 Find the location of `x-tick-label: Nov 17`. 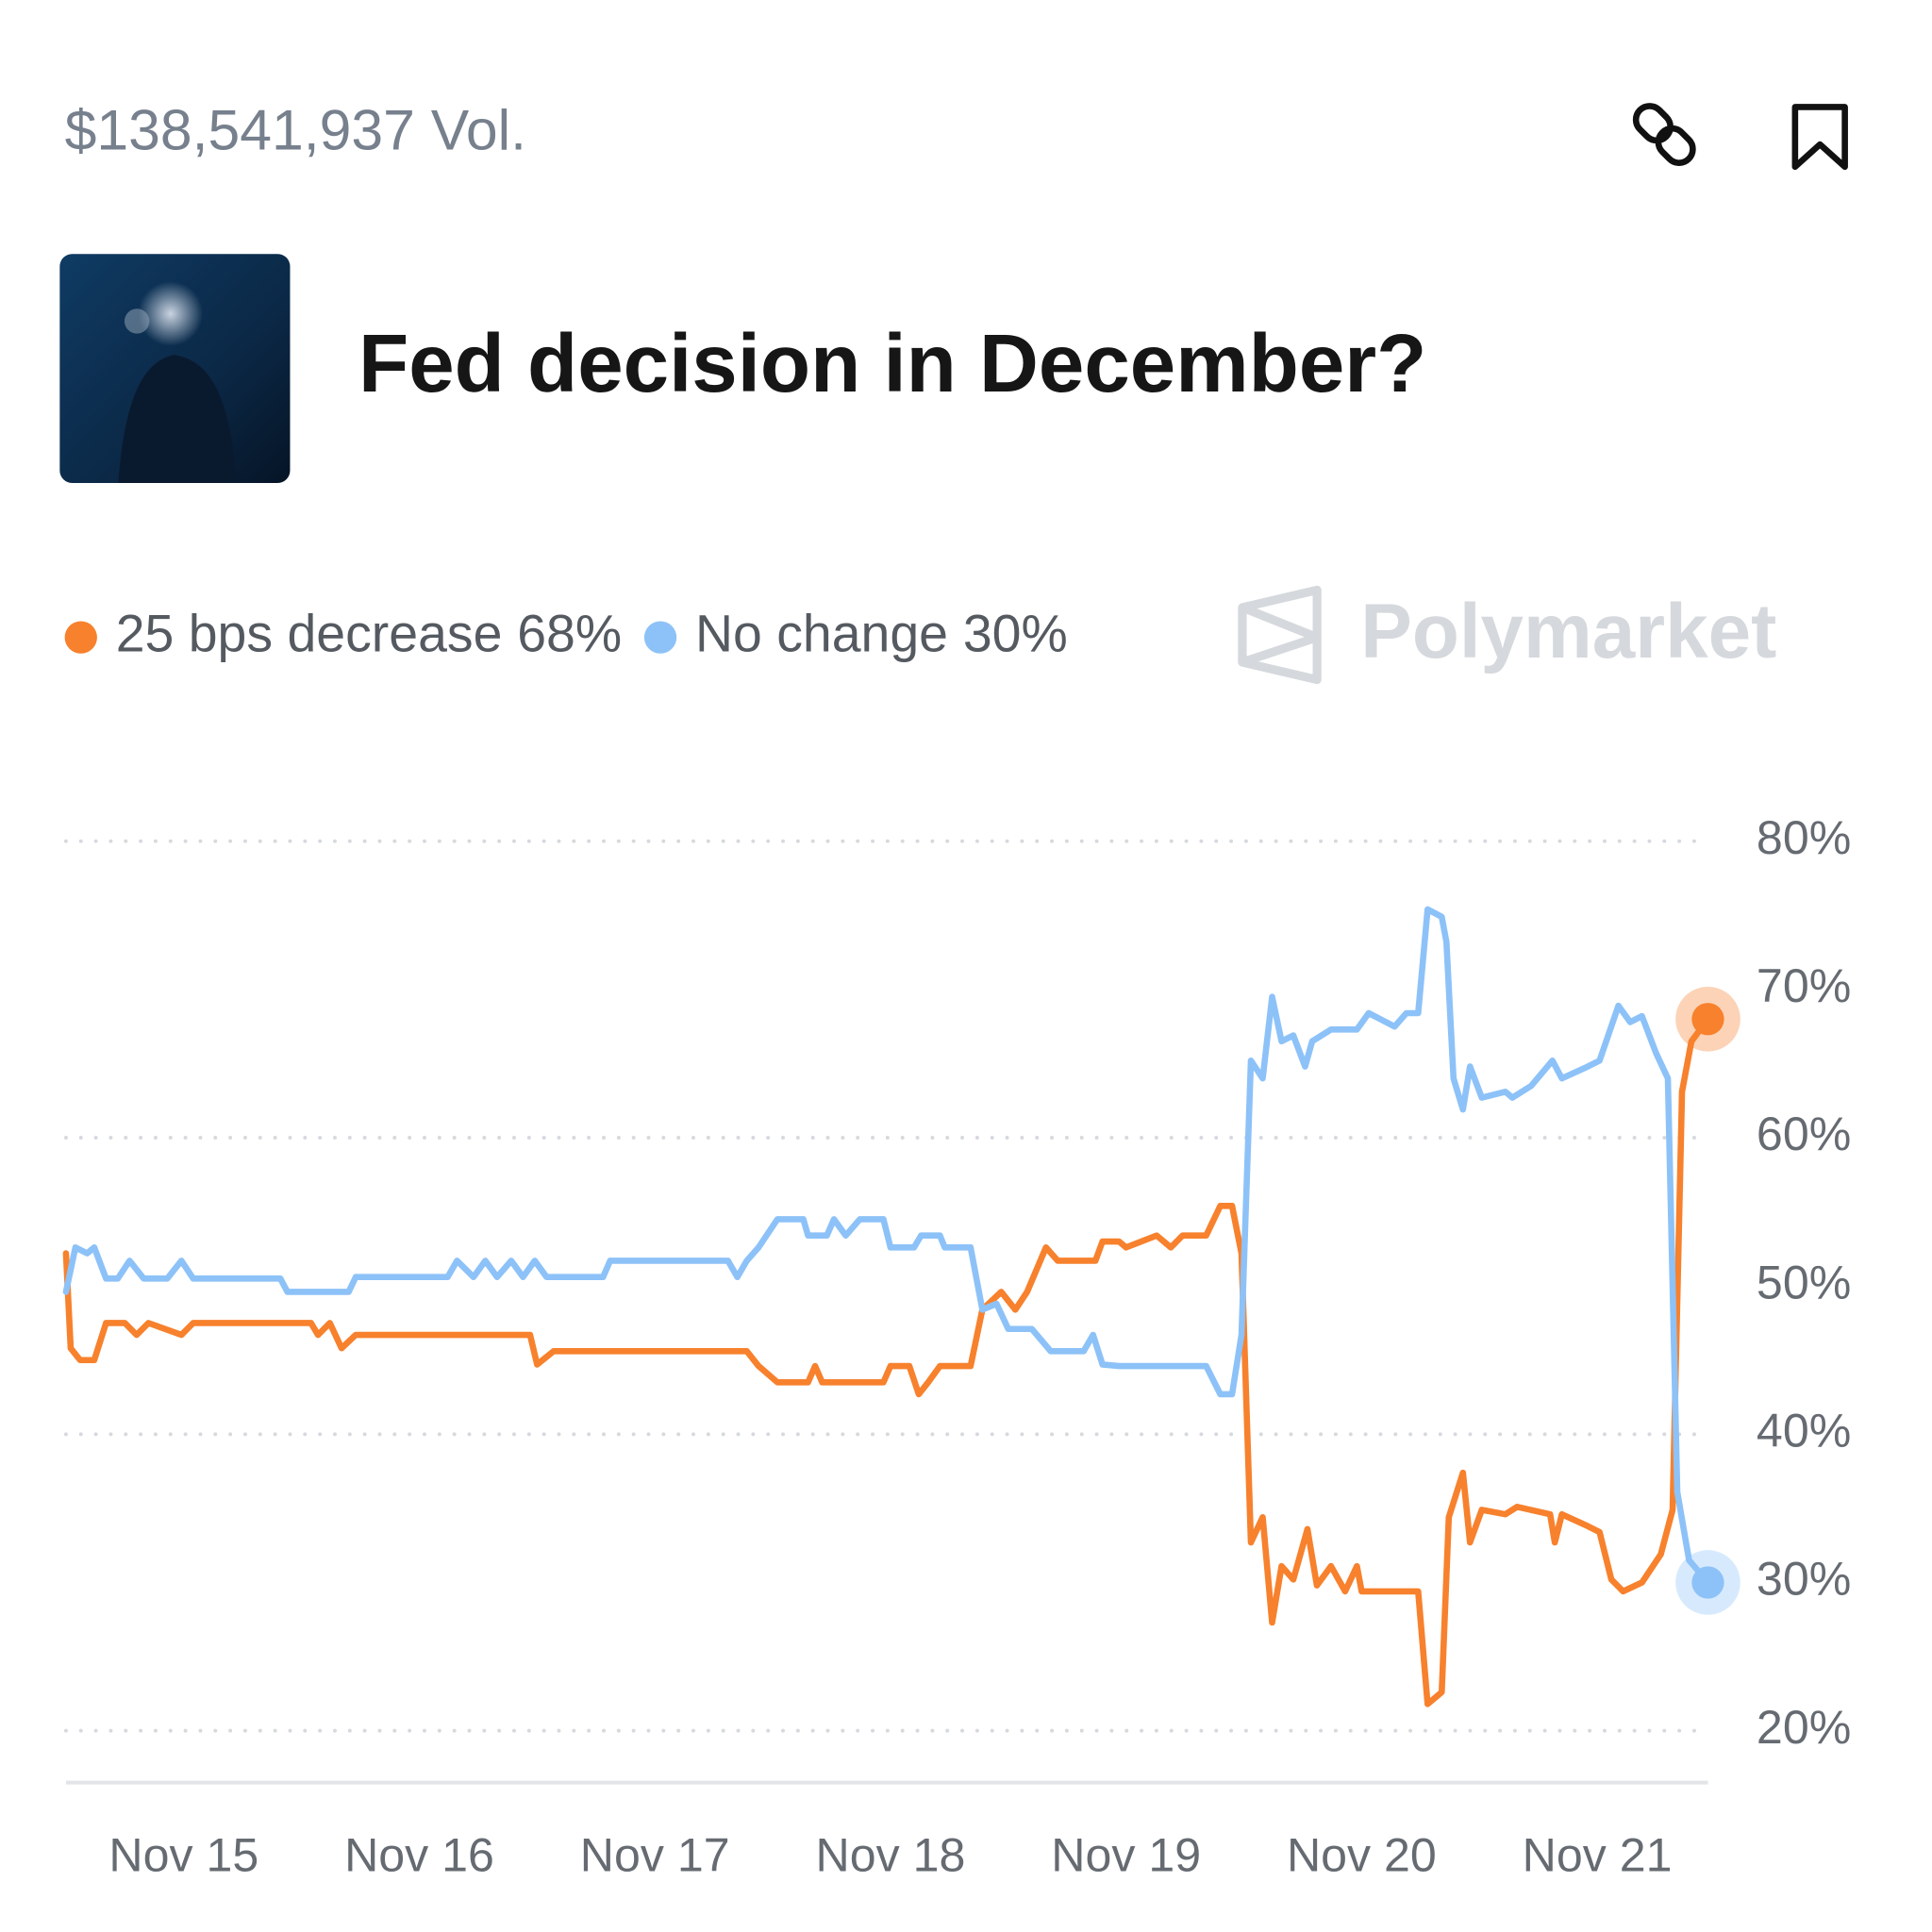

x-tick-label: Nov 17 is located at coordinates (655, 1855).